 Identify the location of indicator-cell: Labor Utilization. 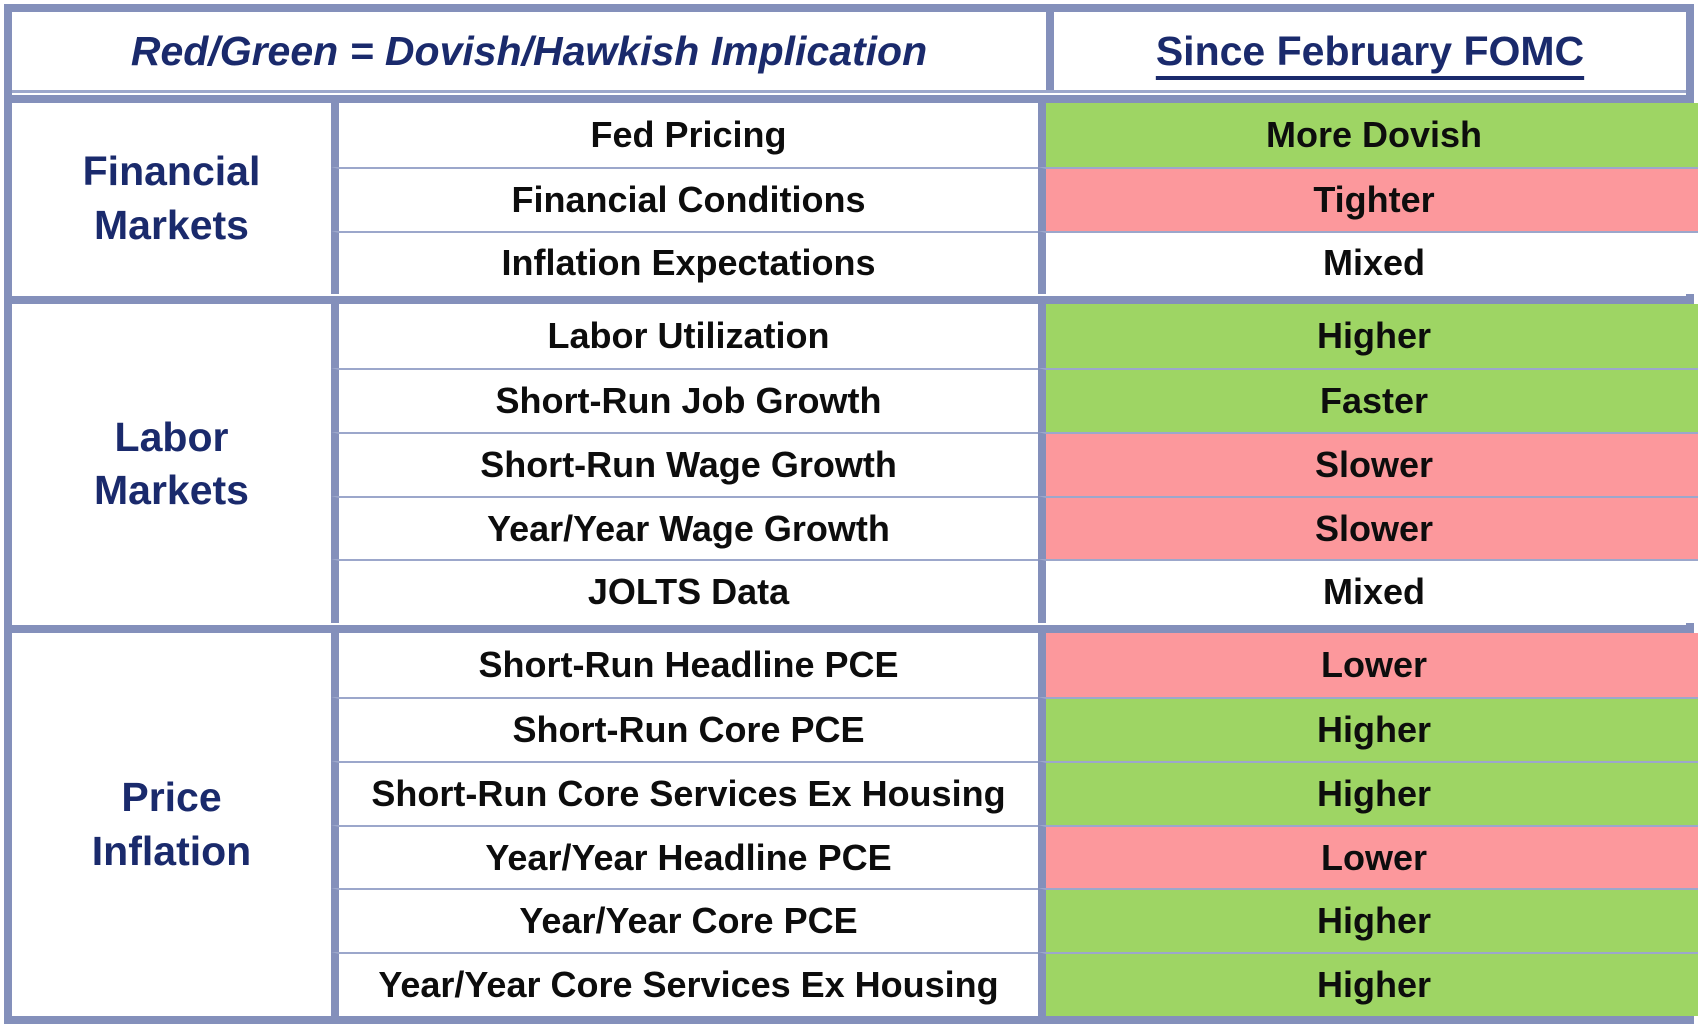
(684, 336).